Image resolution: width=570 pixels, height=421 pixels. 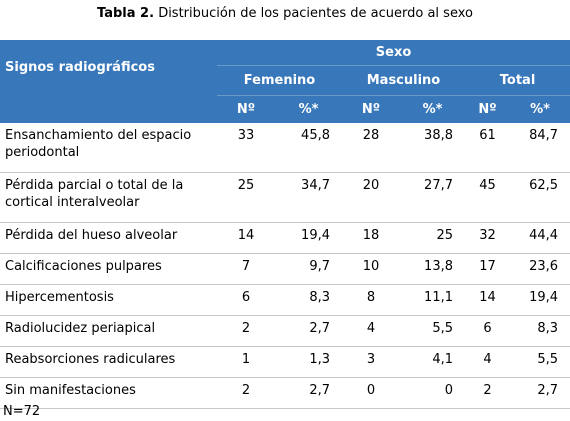 I want to click on masculino-n: 20, so click(x=371, y=197).